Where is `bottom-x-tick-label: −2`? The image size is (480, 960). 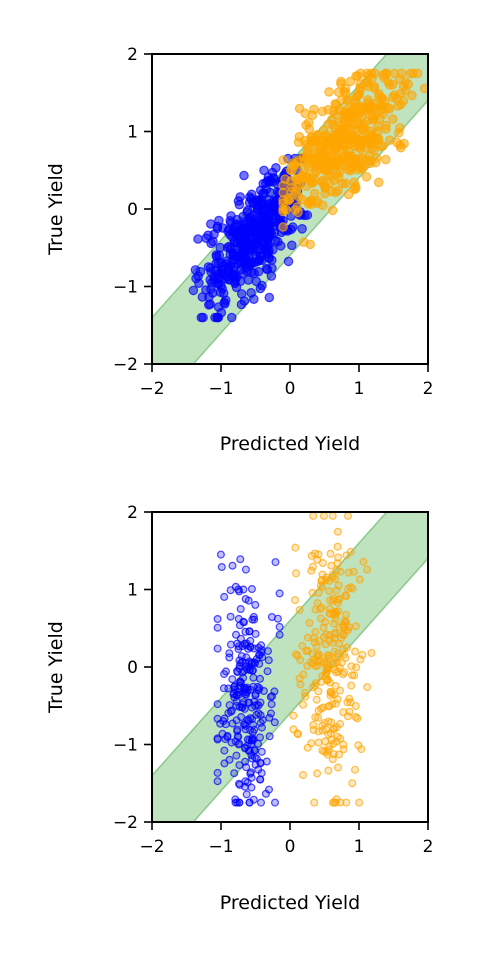
bottom-x-tick-label: −2 is located at coordinates (151, 847).